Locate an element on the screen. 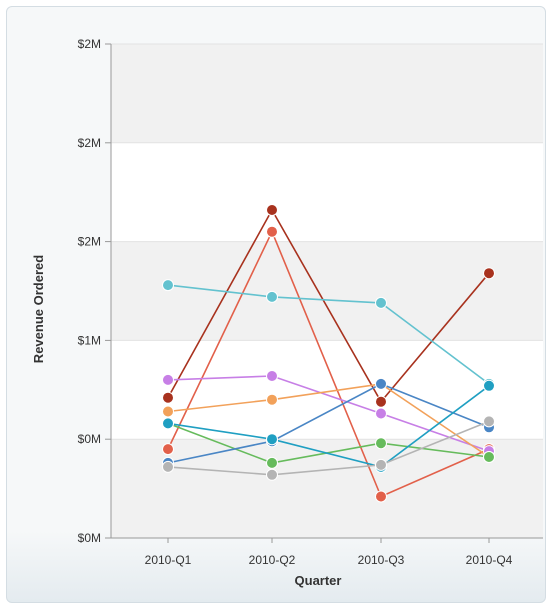 The image size is (548, 609). x-axis-tick-labels: 2010-Q1 2010-Q2 2010-Q3 2010-Q4 is located at coordinates (329, 552).